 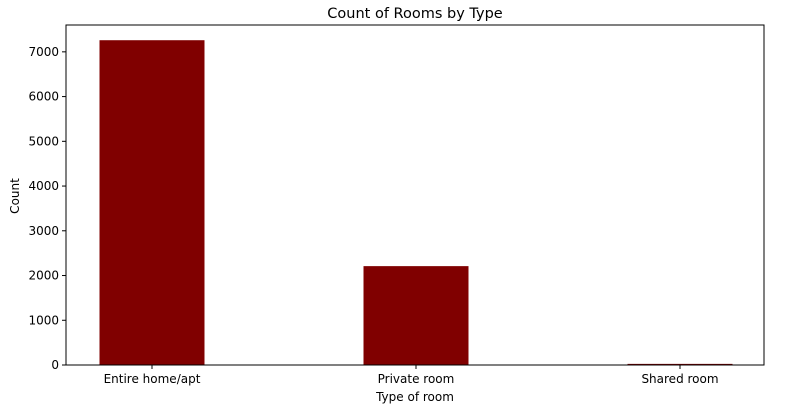 What do you see at coordinates (679, 379) in the screenshot?
I see `x-tick-label-2: Shared room` at bounding box center [679, 379].